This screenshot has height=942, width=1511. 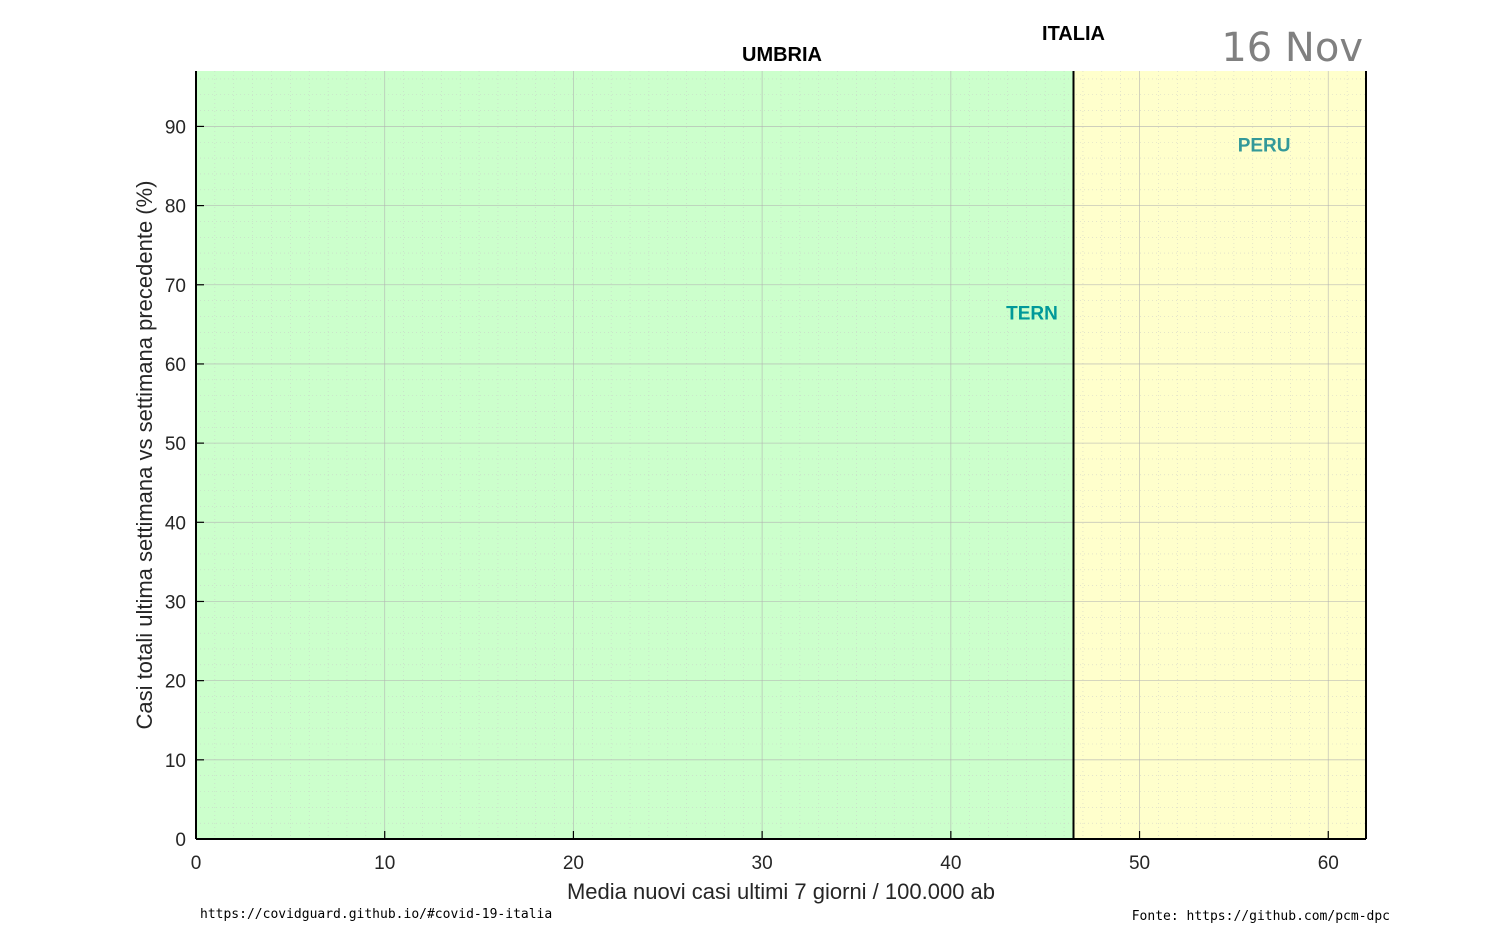 What do you see at coordinates (1139, 863) in the screenshot?
I see `x-tick-label: 50` at bounding box center [1139, 863].